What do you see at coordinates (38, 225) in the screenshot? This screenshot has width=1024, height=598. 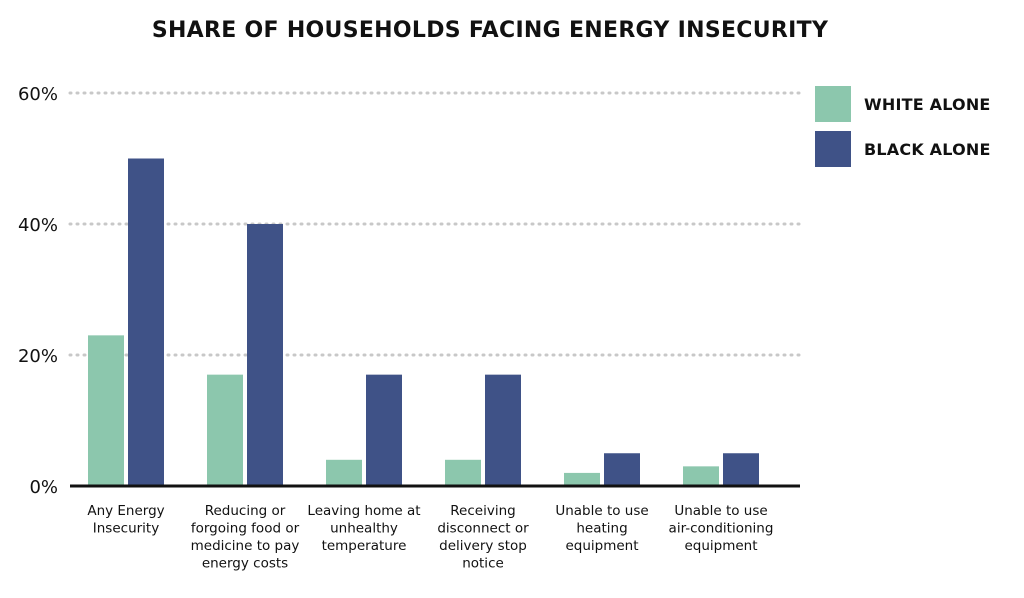 I see `y-tick-label: 40%` at bounding box center [38, 225].